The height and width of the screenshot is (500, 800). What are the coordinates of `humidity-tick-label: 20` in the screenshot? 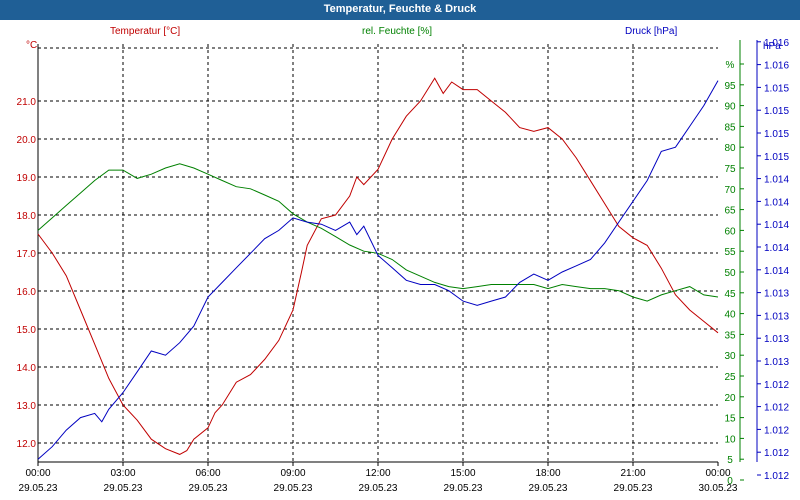 It's located at (730, 398).